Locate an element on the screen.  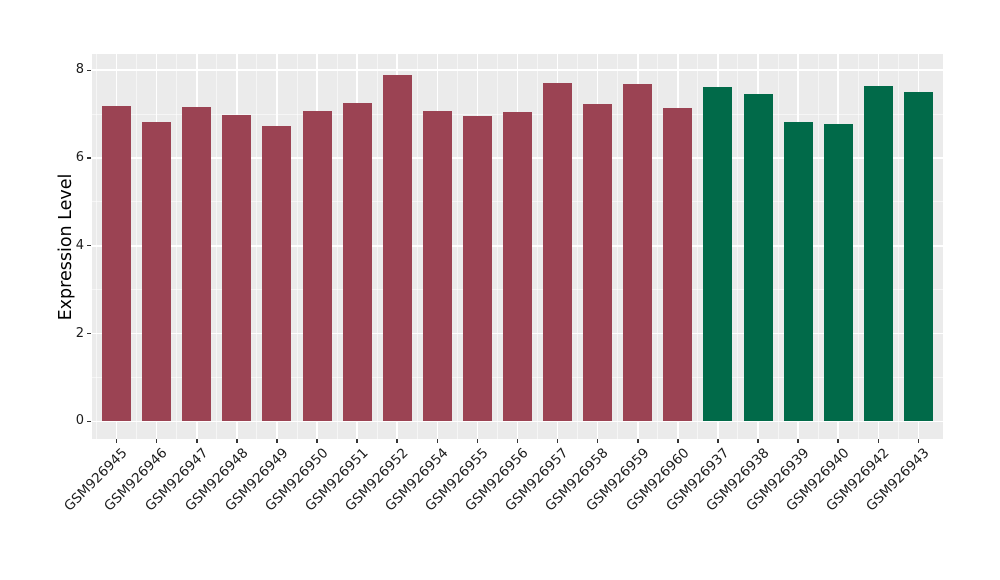
bar-GSM926937 is located at coordinates (718, 254).